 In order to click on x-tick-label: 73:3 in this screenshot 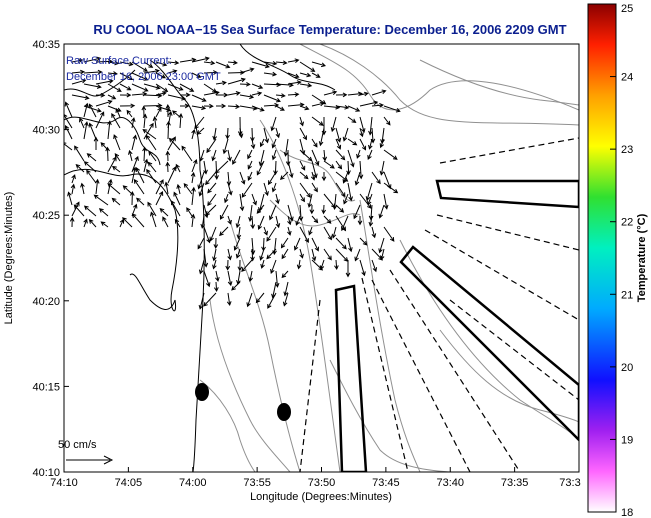, I will do `click(569, 483)`.